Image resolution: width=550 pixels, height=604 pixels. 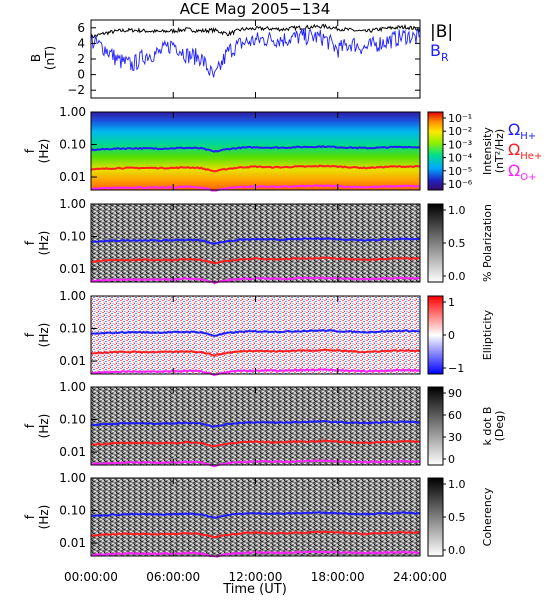 I want to click on series-line-b-r, so click(x=255, y=53).